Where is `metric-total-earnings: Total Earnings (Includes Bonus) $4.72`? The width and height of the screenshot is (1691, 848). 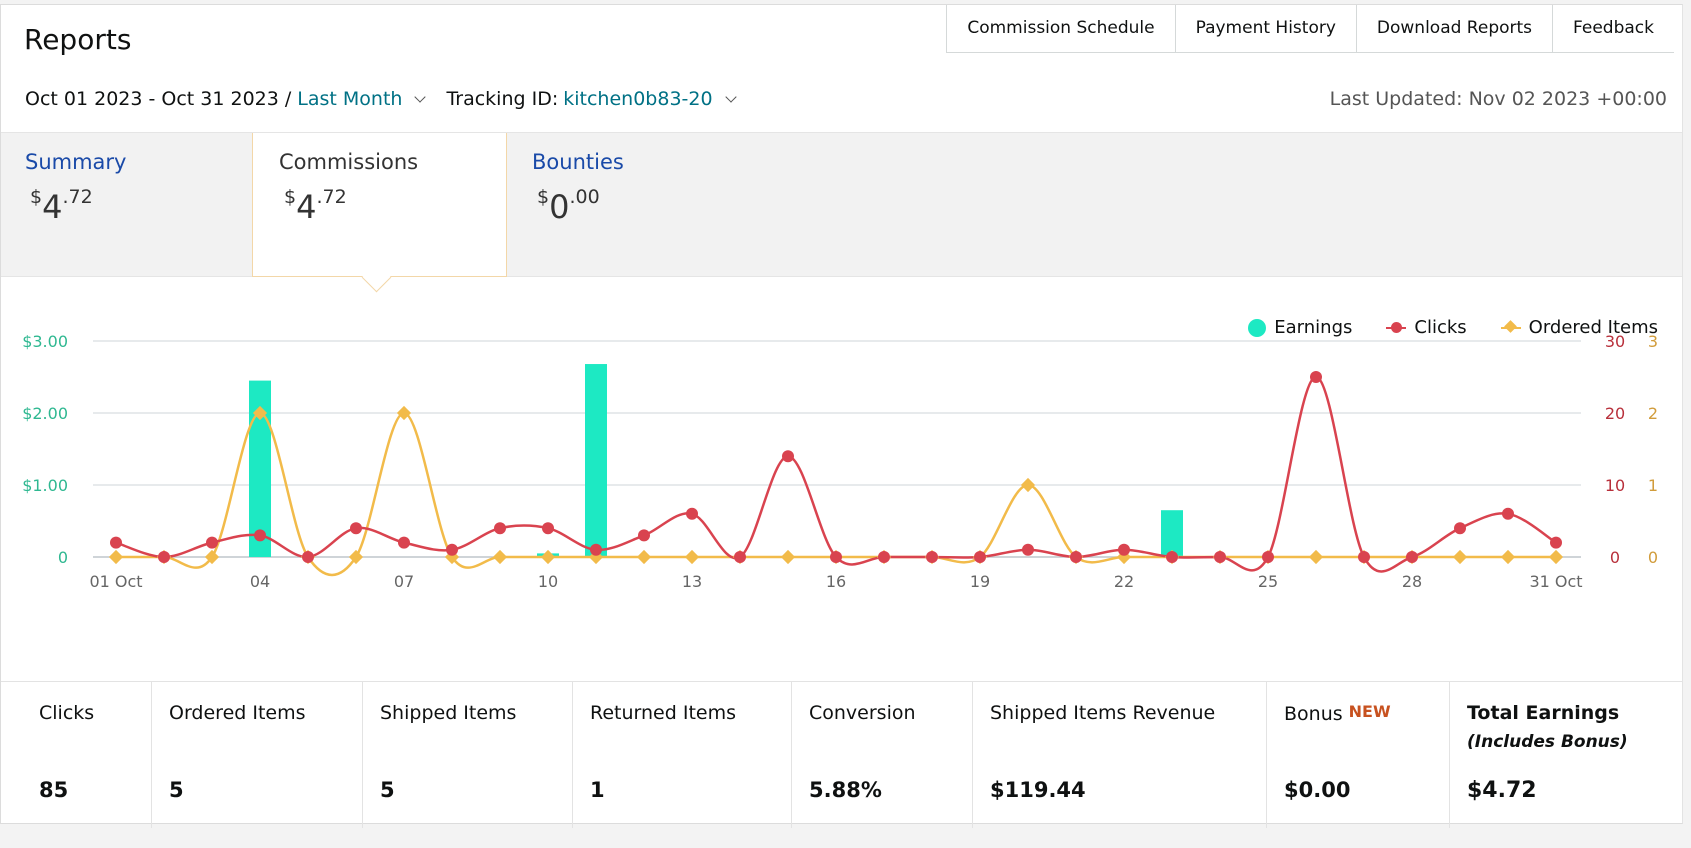
metric-total-earnings: Total Earnings (Includes Bonus) $4.72 is located at coordinates (1566, 755).